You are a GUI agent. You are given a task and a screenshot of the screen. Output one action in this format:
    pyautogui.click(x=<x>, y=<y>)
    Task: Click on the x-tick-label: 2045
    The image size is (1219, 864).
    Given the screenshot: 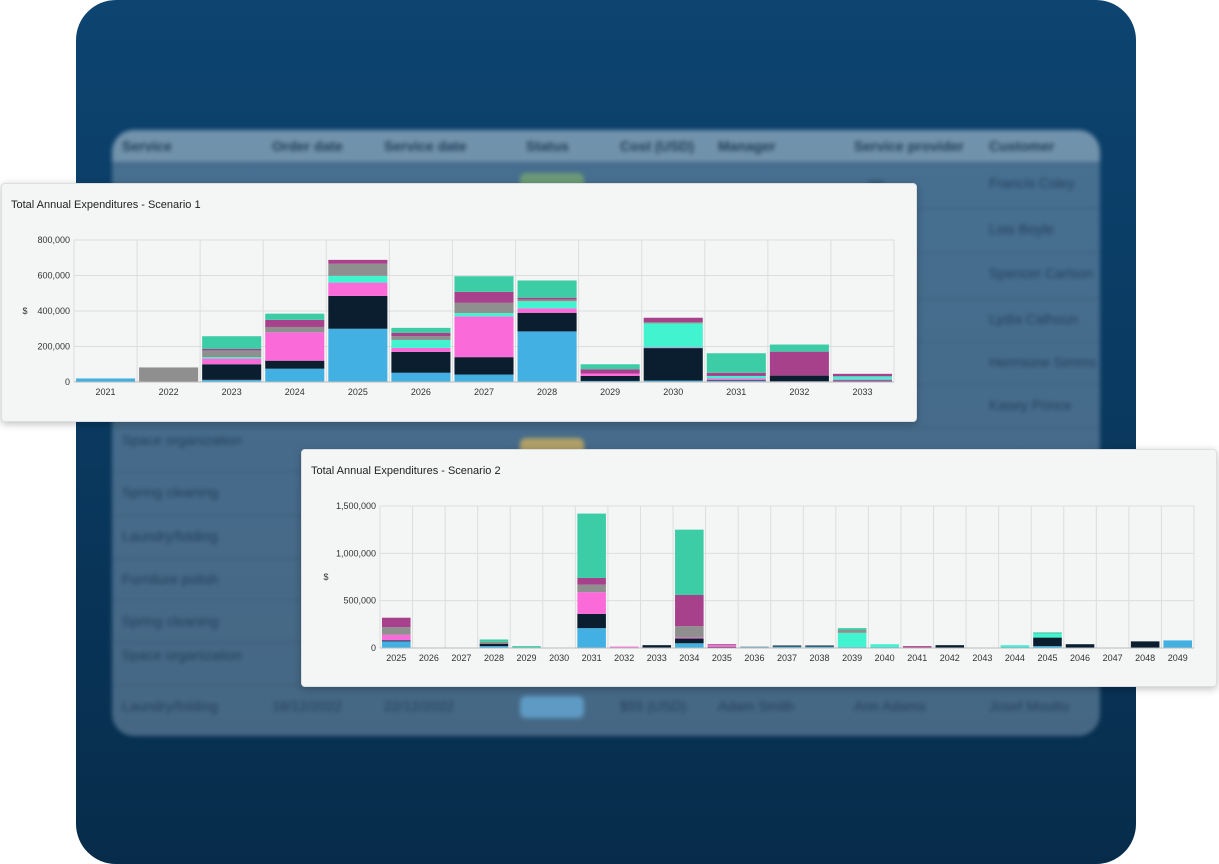 What is the action you would take?
    pyautogui.click(x=1047, y=658)
    